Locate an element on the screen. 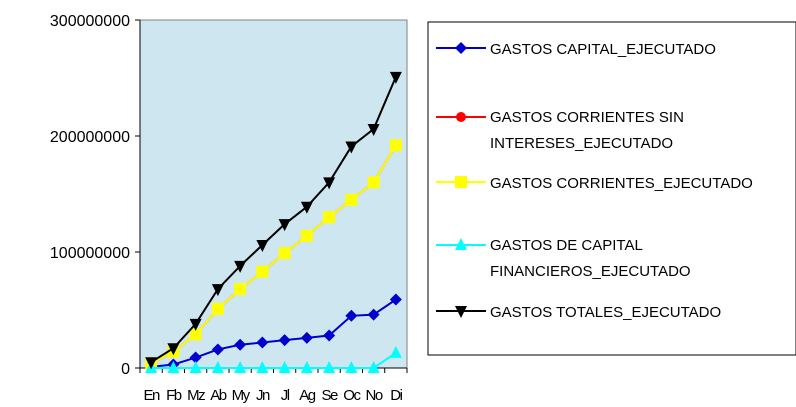 This screenshot has width=796, height=407. x-tick-label: Oc is located at coordinates (352, 395).